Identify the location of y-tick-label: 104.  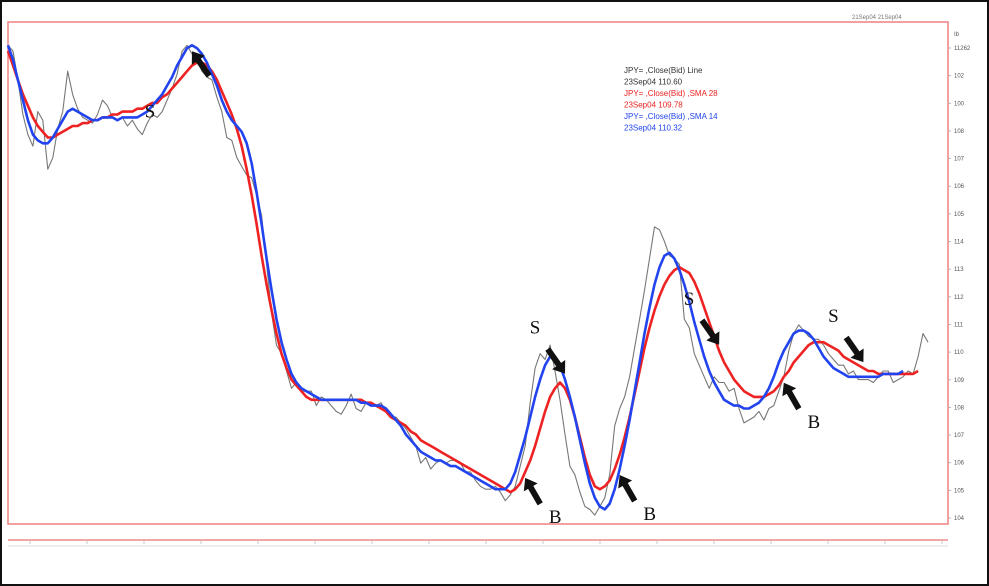
(959, 519).